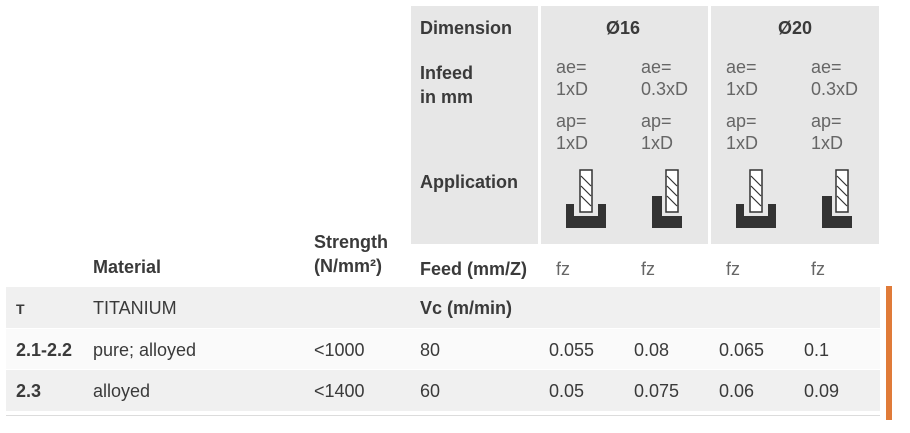 The image size is (910, 433). What do you see at coordinates (567, 391) in the screenshot?
I see `feed-value: 0.05` at bounding box center [567, 391].